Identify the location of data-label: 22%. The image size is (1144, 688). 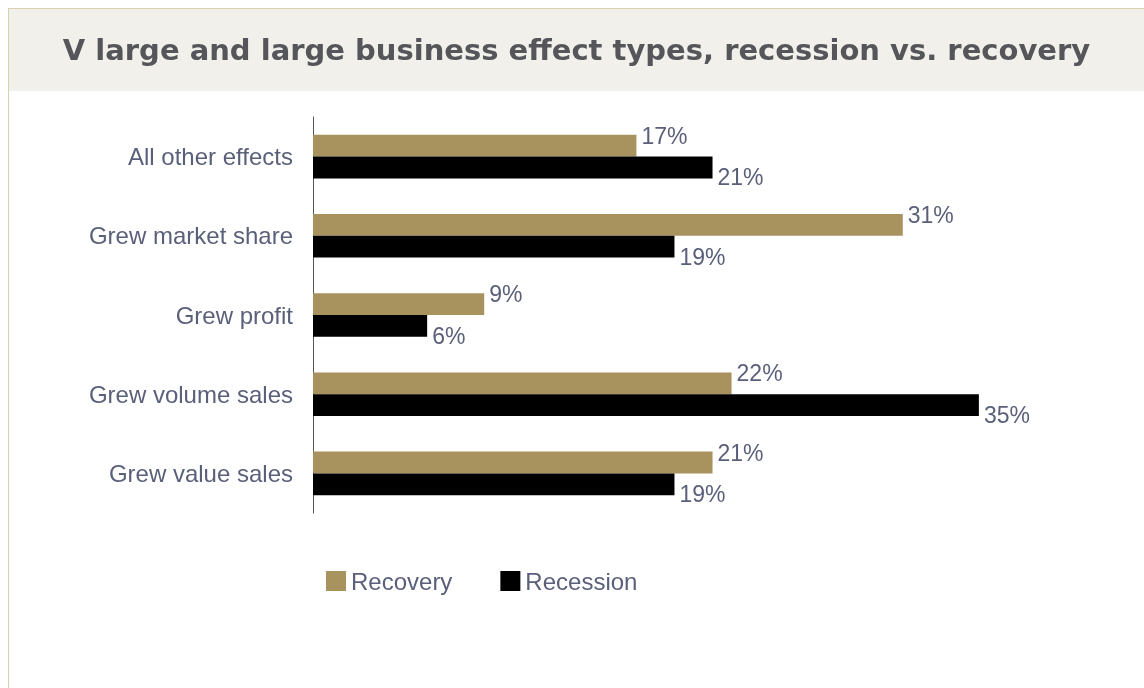
(759, 373).